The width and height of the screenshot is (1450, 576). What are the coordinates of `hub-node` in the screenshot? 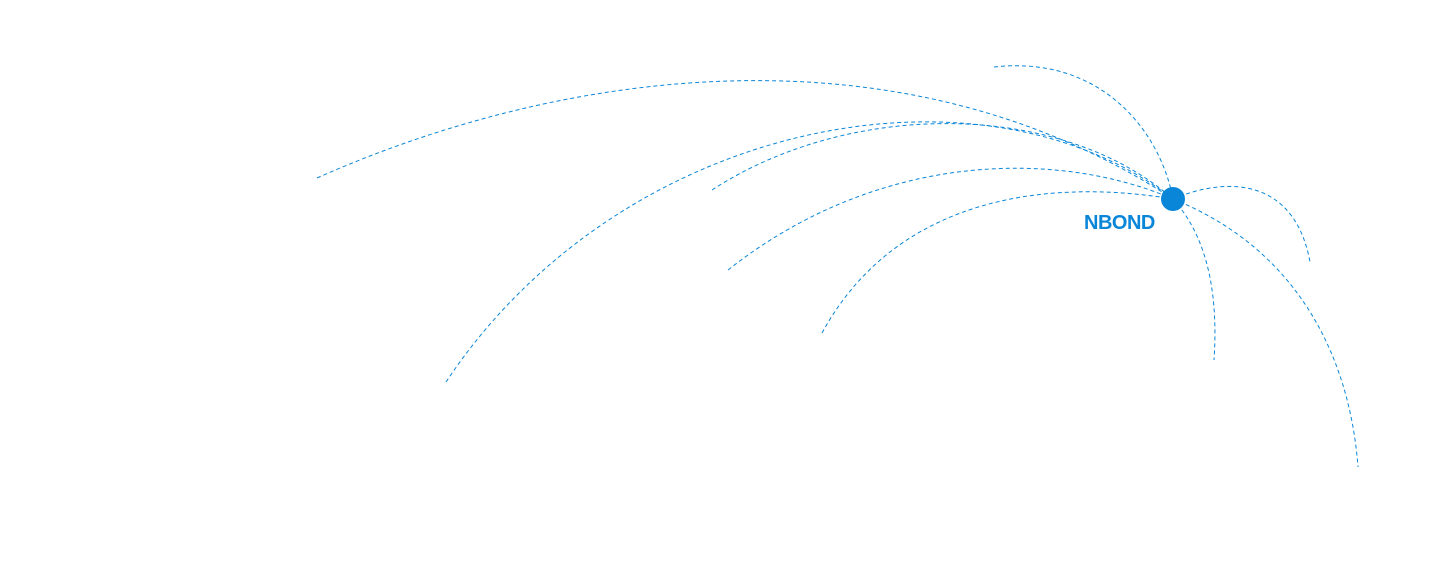 It's located at (1173, 199).